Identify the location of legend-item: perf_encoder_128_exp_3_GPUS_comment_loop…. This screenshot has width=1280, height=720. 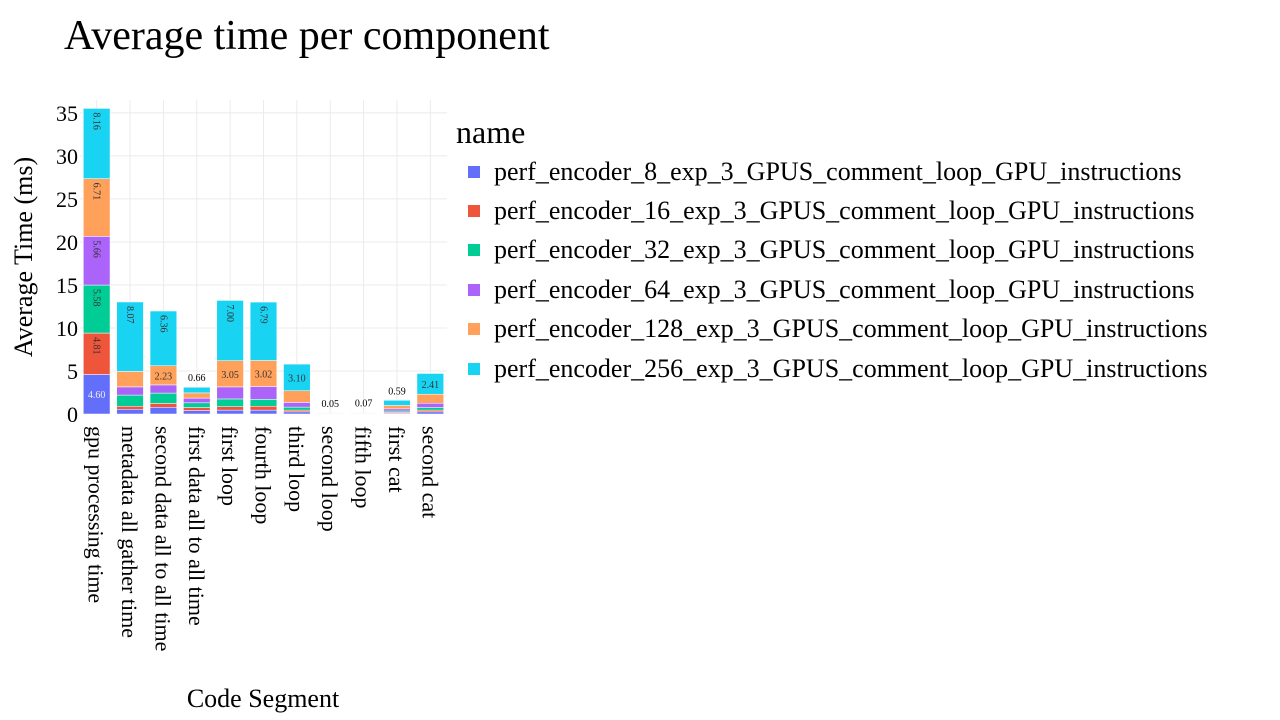
(837, 329).